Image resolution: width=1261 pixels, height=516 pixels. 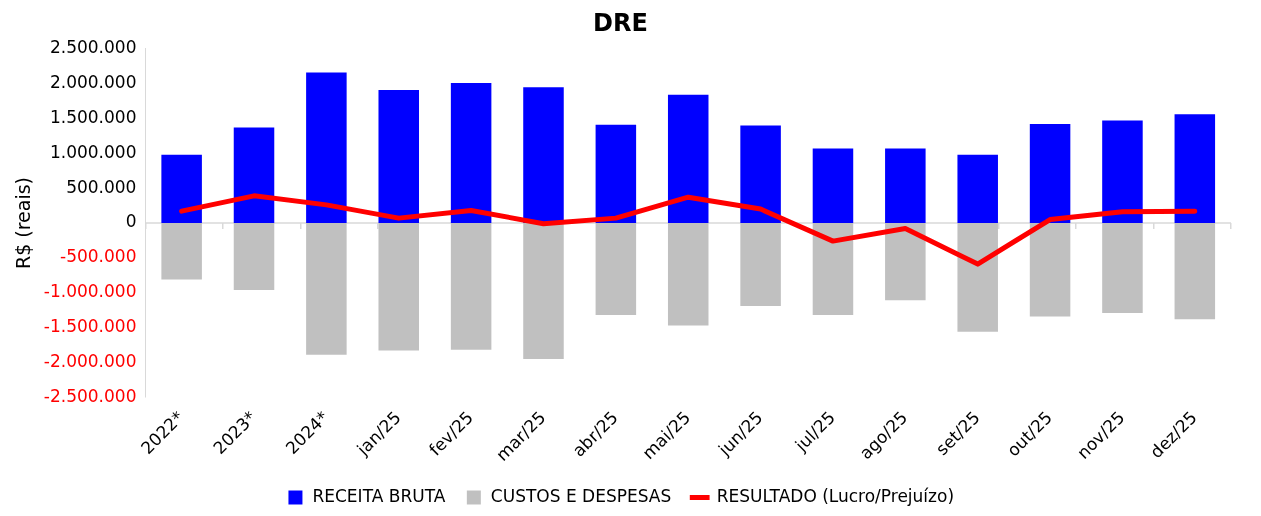 I want to click on legend-label: RECEITA BRUTA, so click(x=379, y=495).